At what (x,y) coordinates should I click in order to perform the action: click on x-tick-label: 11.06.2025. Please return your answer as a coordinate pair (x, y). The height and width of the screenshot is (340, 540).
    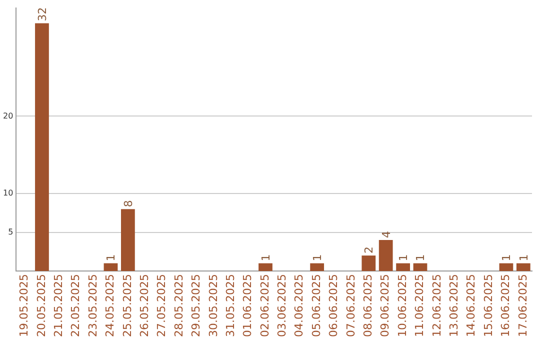
    Looking at the image, I should click on (419, 306).